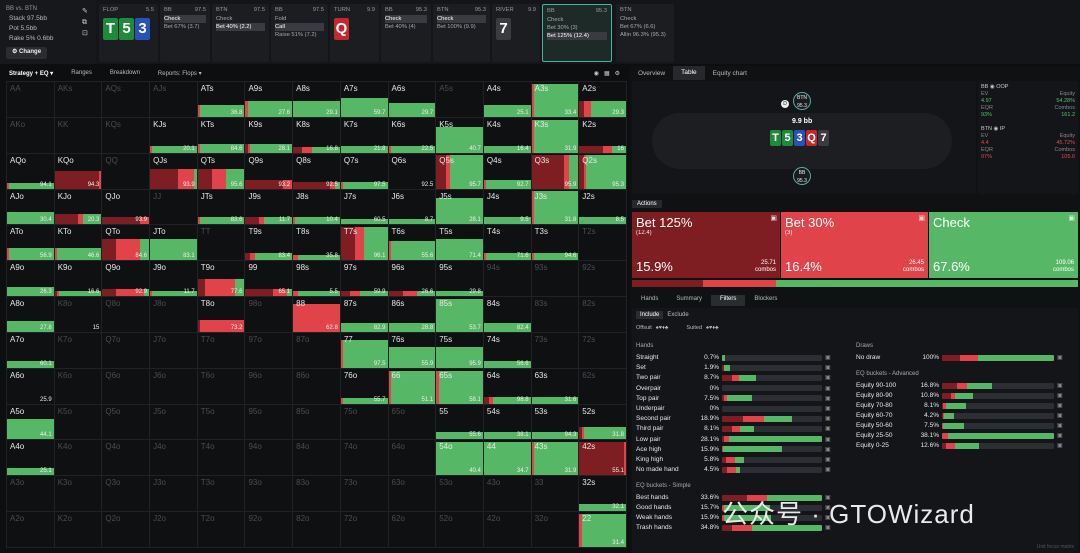 The width and height of the screenshot is (1080, 553). Describe the element at coordinates (678, 315) in the screenshot. I see `exclude-tab: Exclude` at that location.